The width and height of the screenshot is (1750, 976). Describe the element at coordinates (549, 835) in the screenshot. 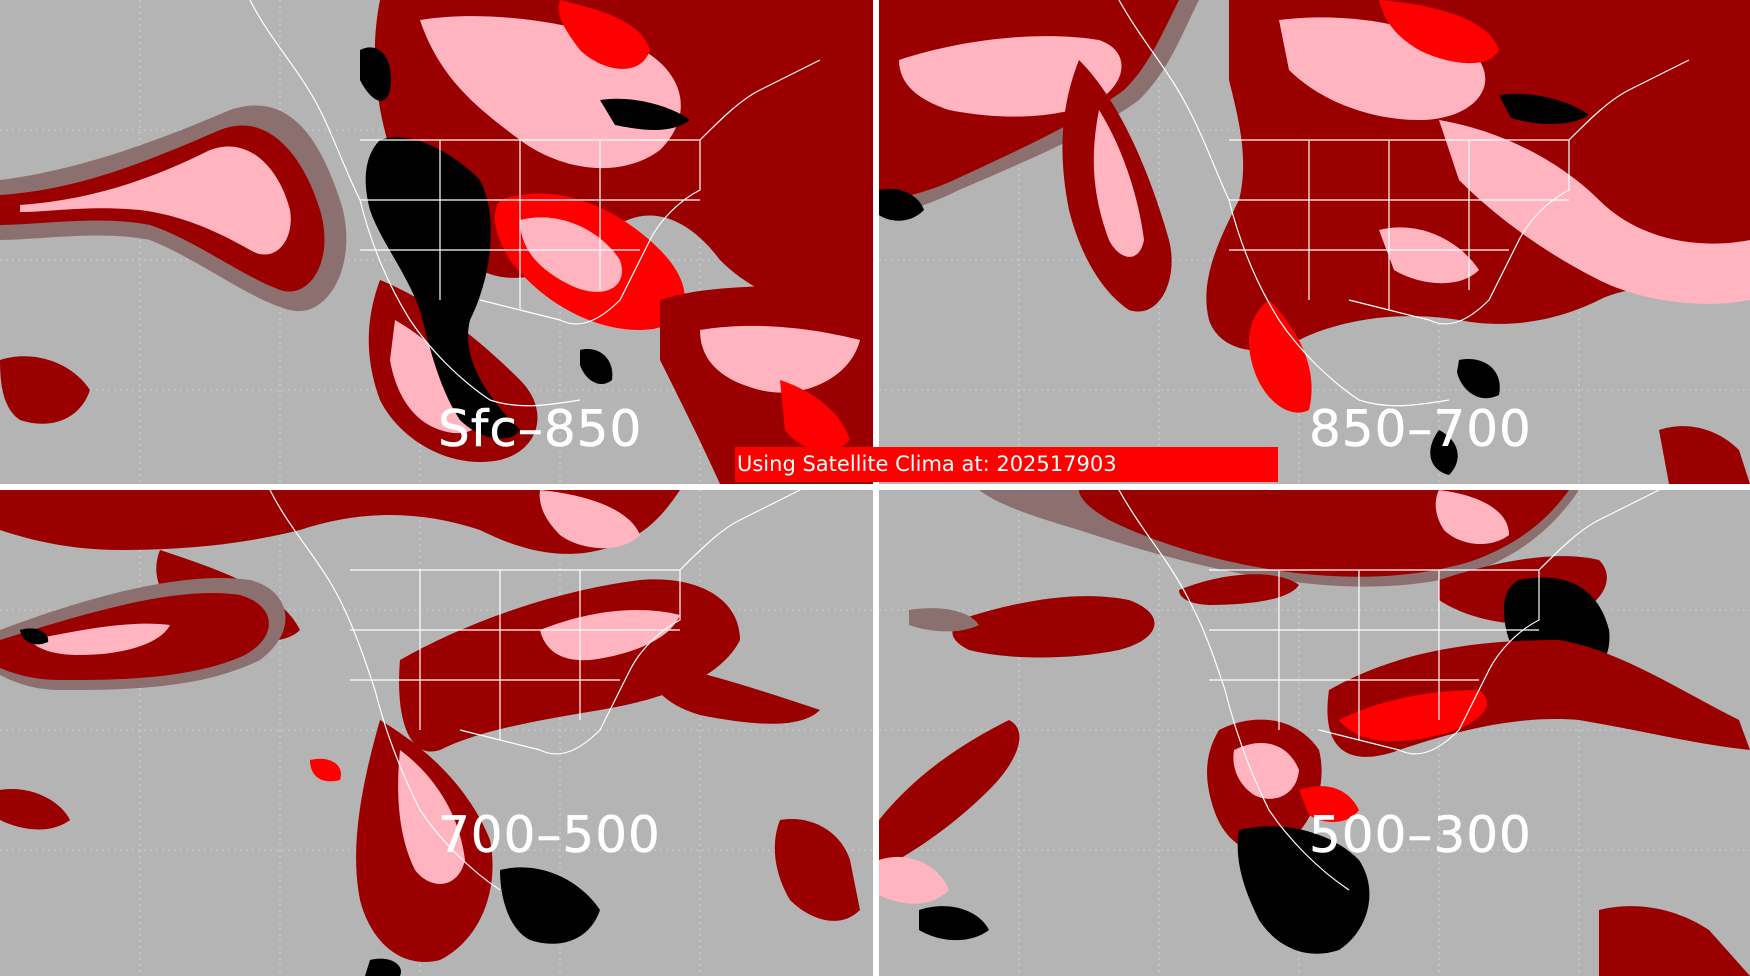

I see `layer-label-700-500: 700–500` at that location.